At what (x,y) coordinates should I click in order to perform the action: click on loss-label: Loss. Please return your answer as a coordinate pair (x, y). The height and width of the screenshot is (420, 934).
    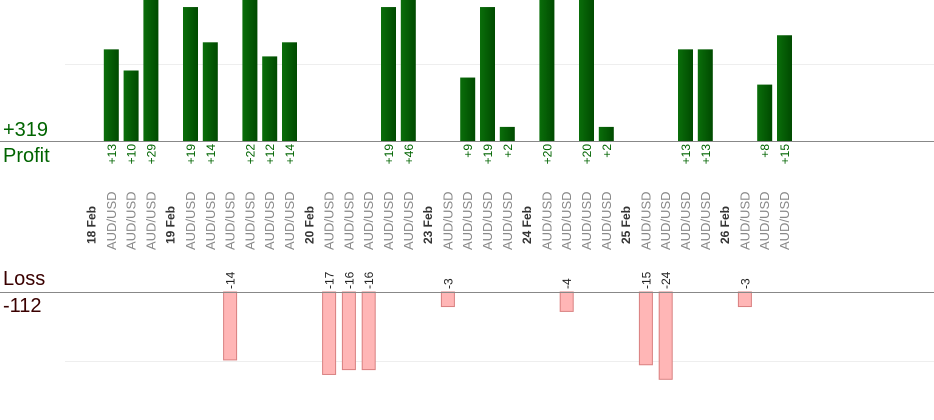
    Looking at the image, I should click on (24, 279).